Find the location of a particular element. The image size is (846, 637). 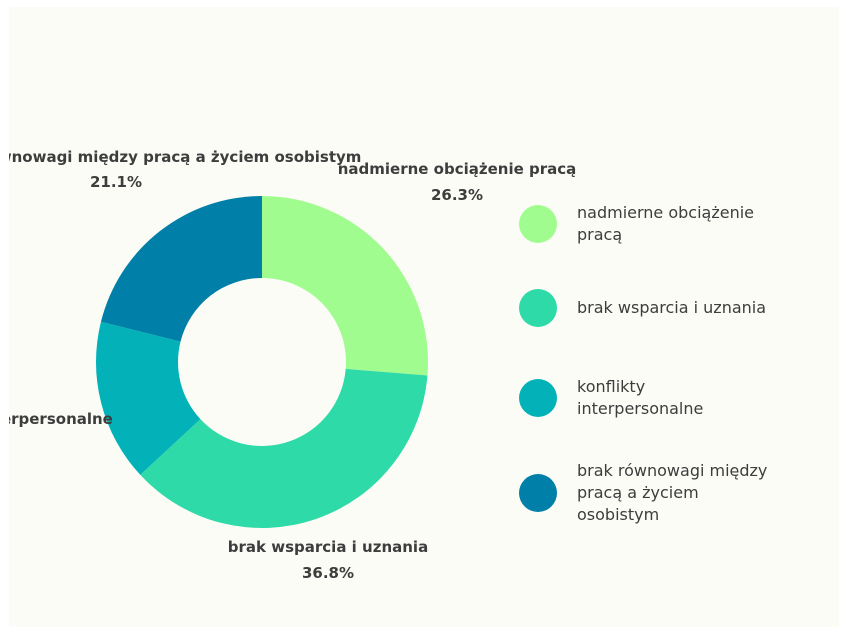

legend-label-1-line-0: brak wsparcia i uznania is located at coordinates (672, 307).